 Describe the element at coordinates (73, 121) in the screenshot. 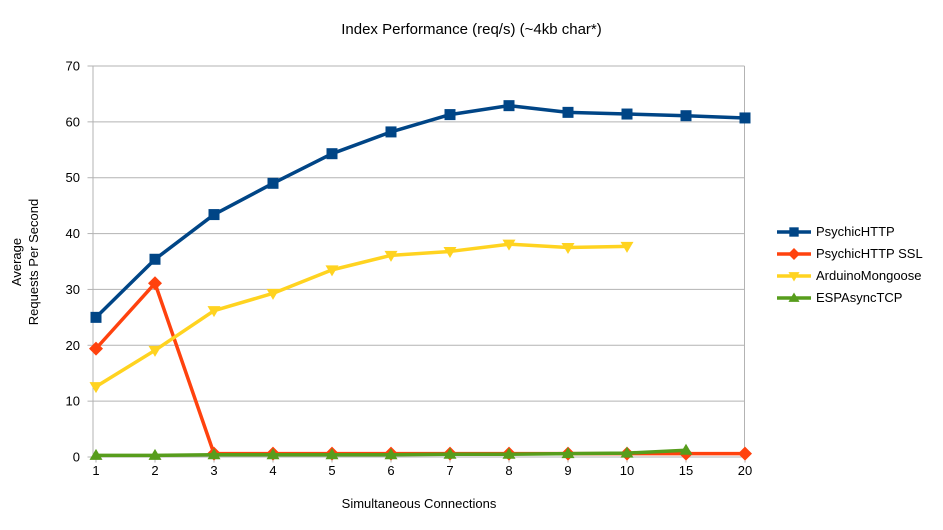

I see `y-tick-label-60: 60` at that location.